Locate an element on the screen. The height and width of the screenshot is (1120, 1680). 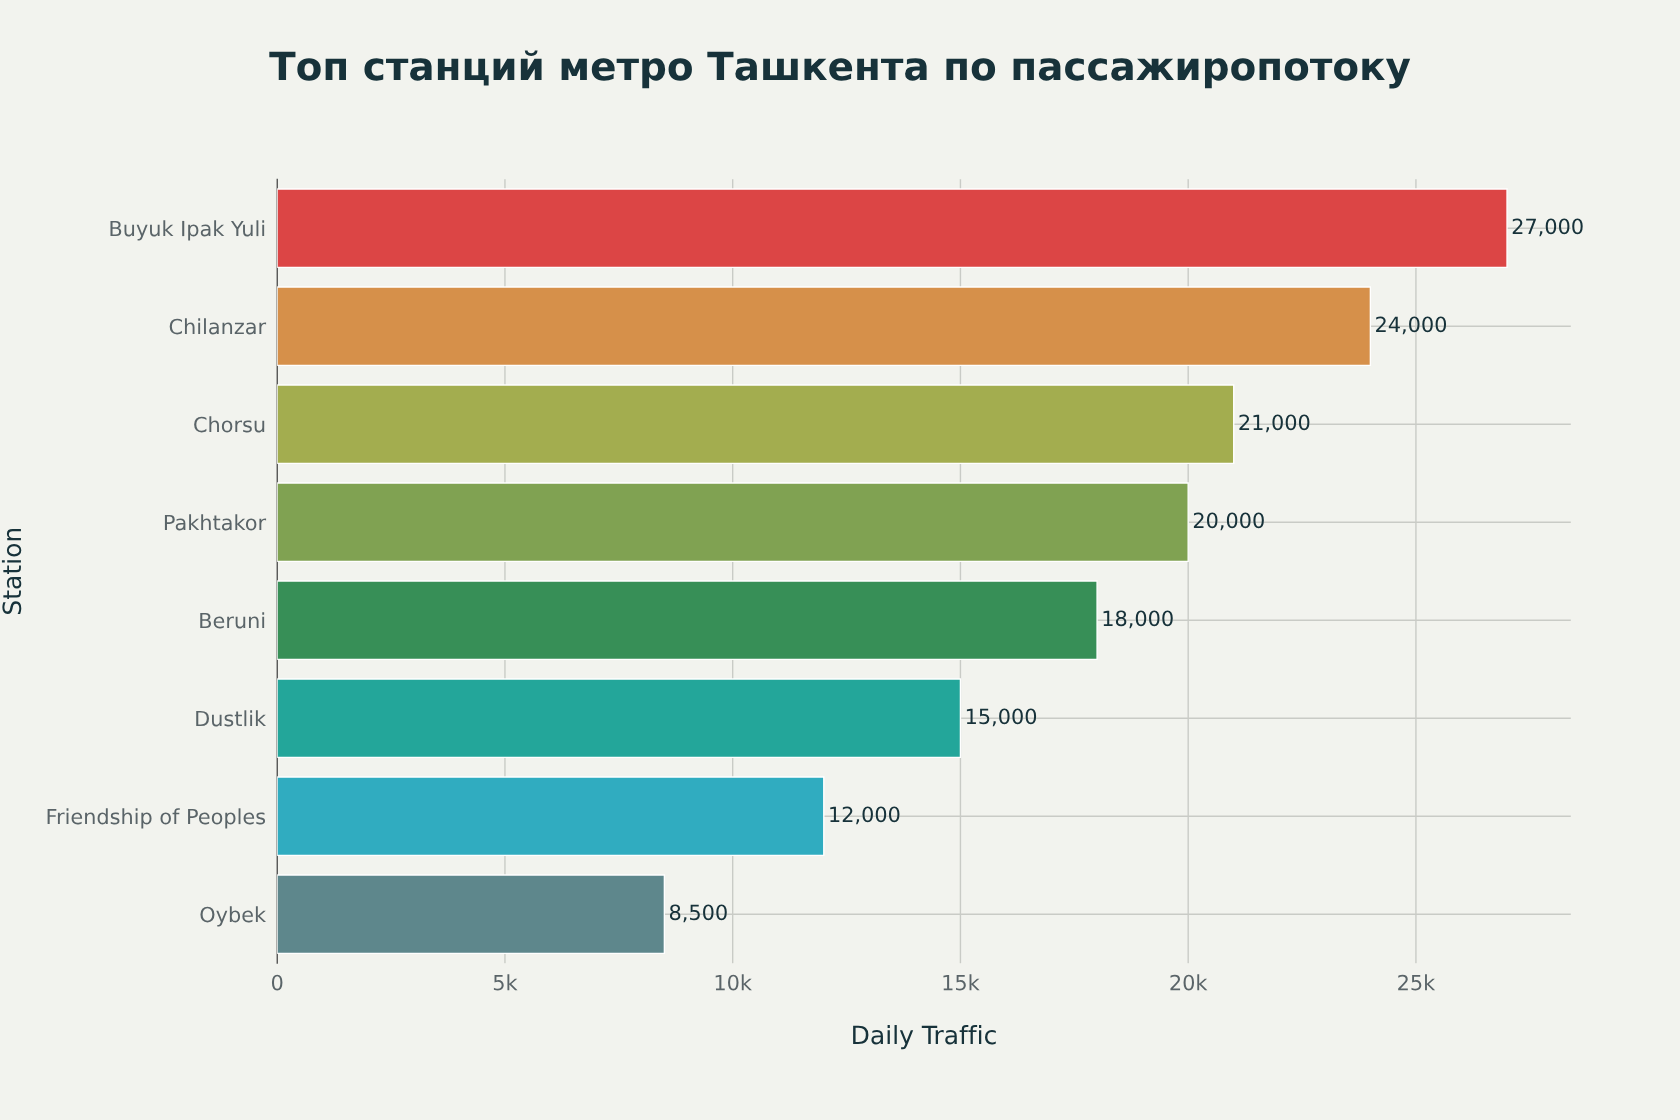
y-tick-label: Beruni is located at coordinates (232, 620).